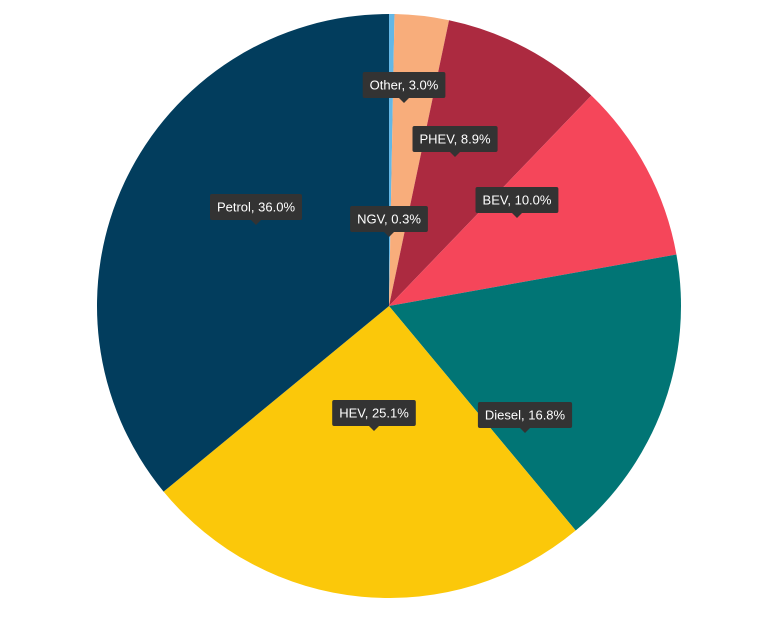 Image resolution: width=768 pixels, height=625 pixels. I want to click on slice-label-phev: PHEV, 8.9%, so click(455, 141).